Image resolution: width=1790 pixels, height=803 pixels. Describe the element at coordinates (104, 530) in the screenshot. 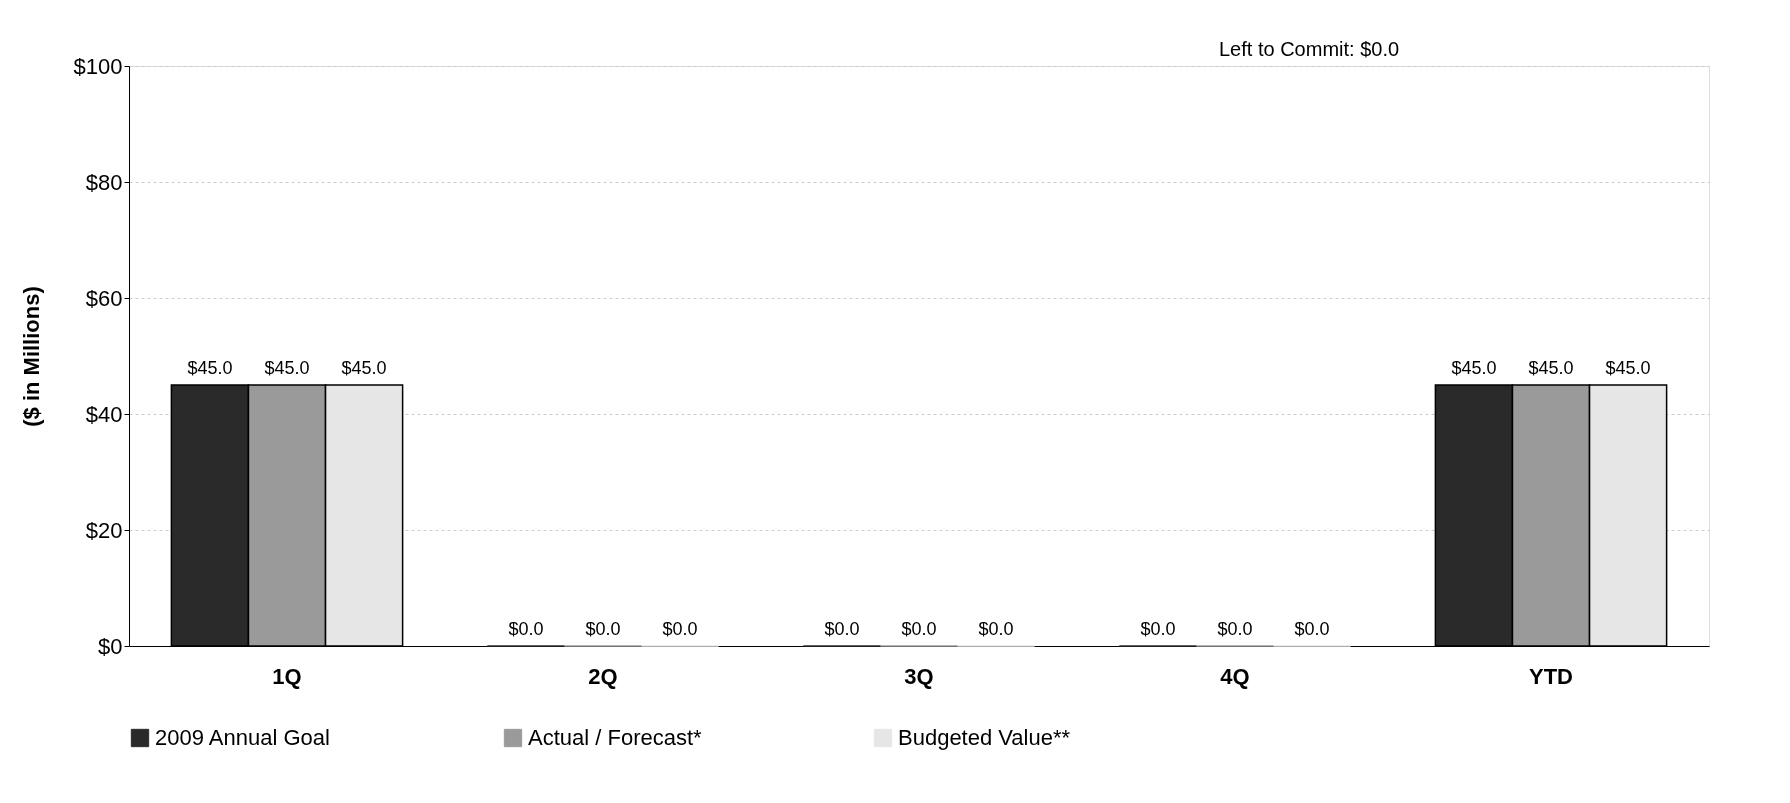

I see `y-tick-label: $20` at that location.